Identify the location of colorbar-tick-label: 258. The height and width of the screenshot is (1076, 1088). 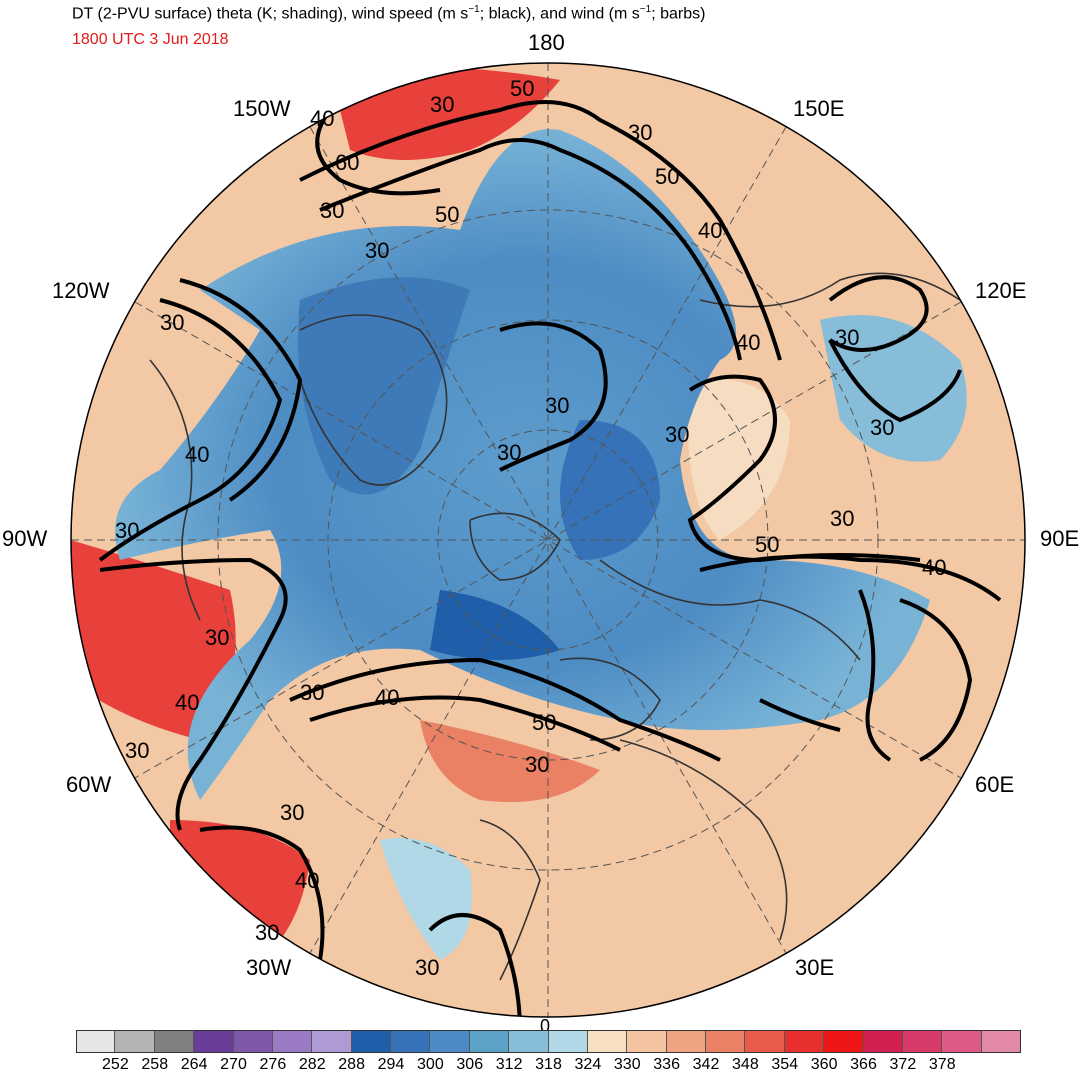
(155, 1064).